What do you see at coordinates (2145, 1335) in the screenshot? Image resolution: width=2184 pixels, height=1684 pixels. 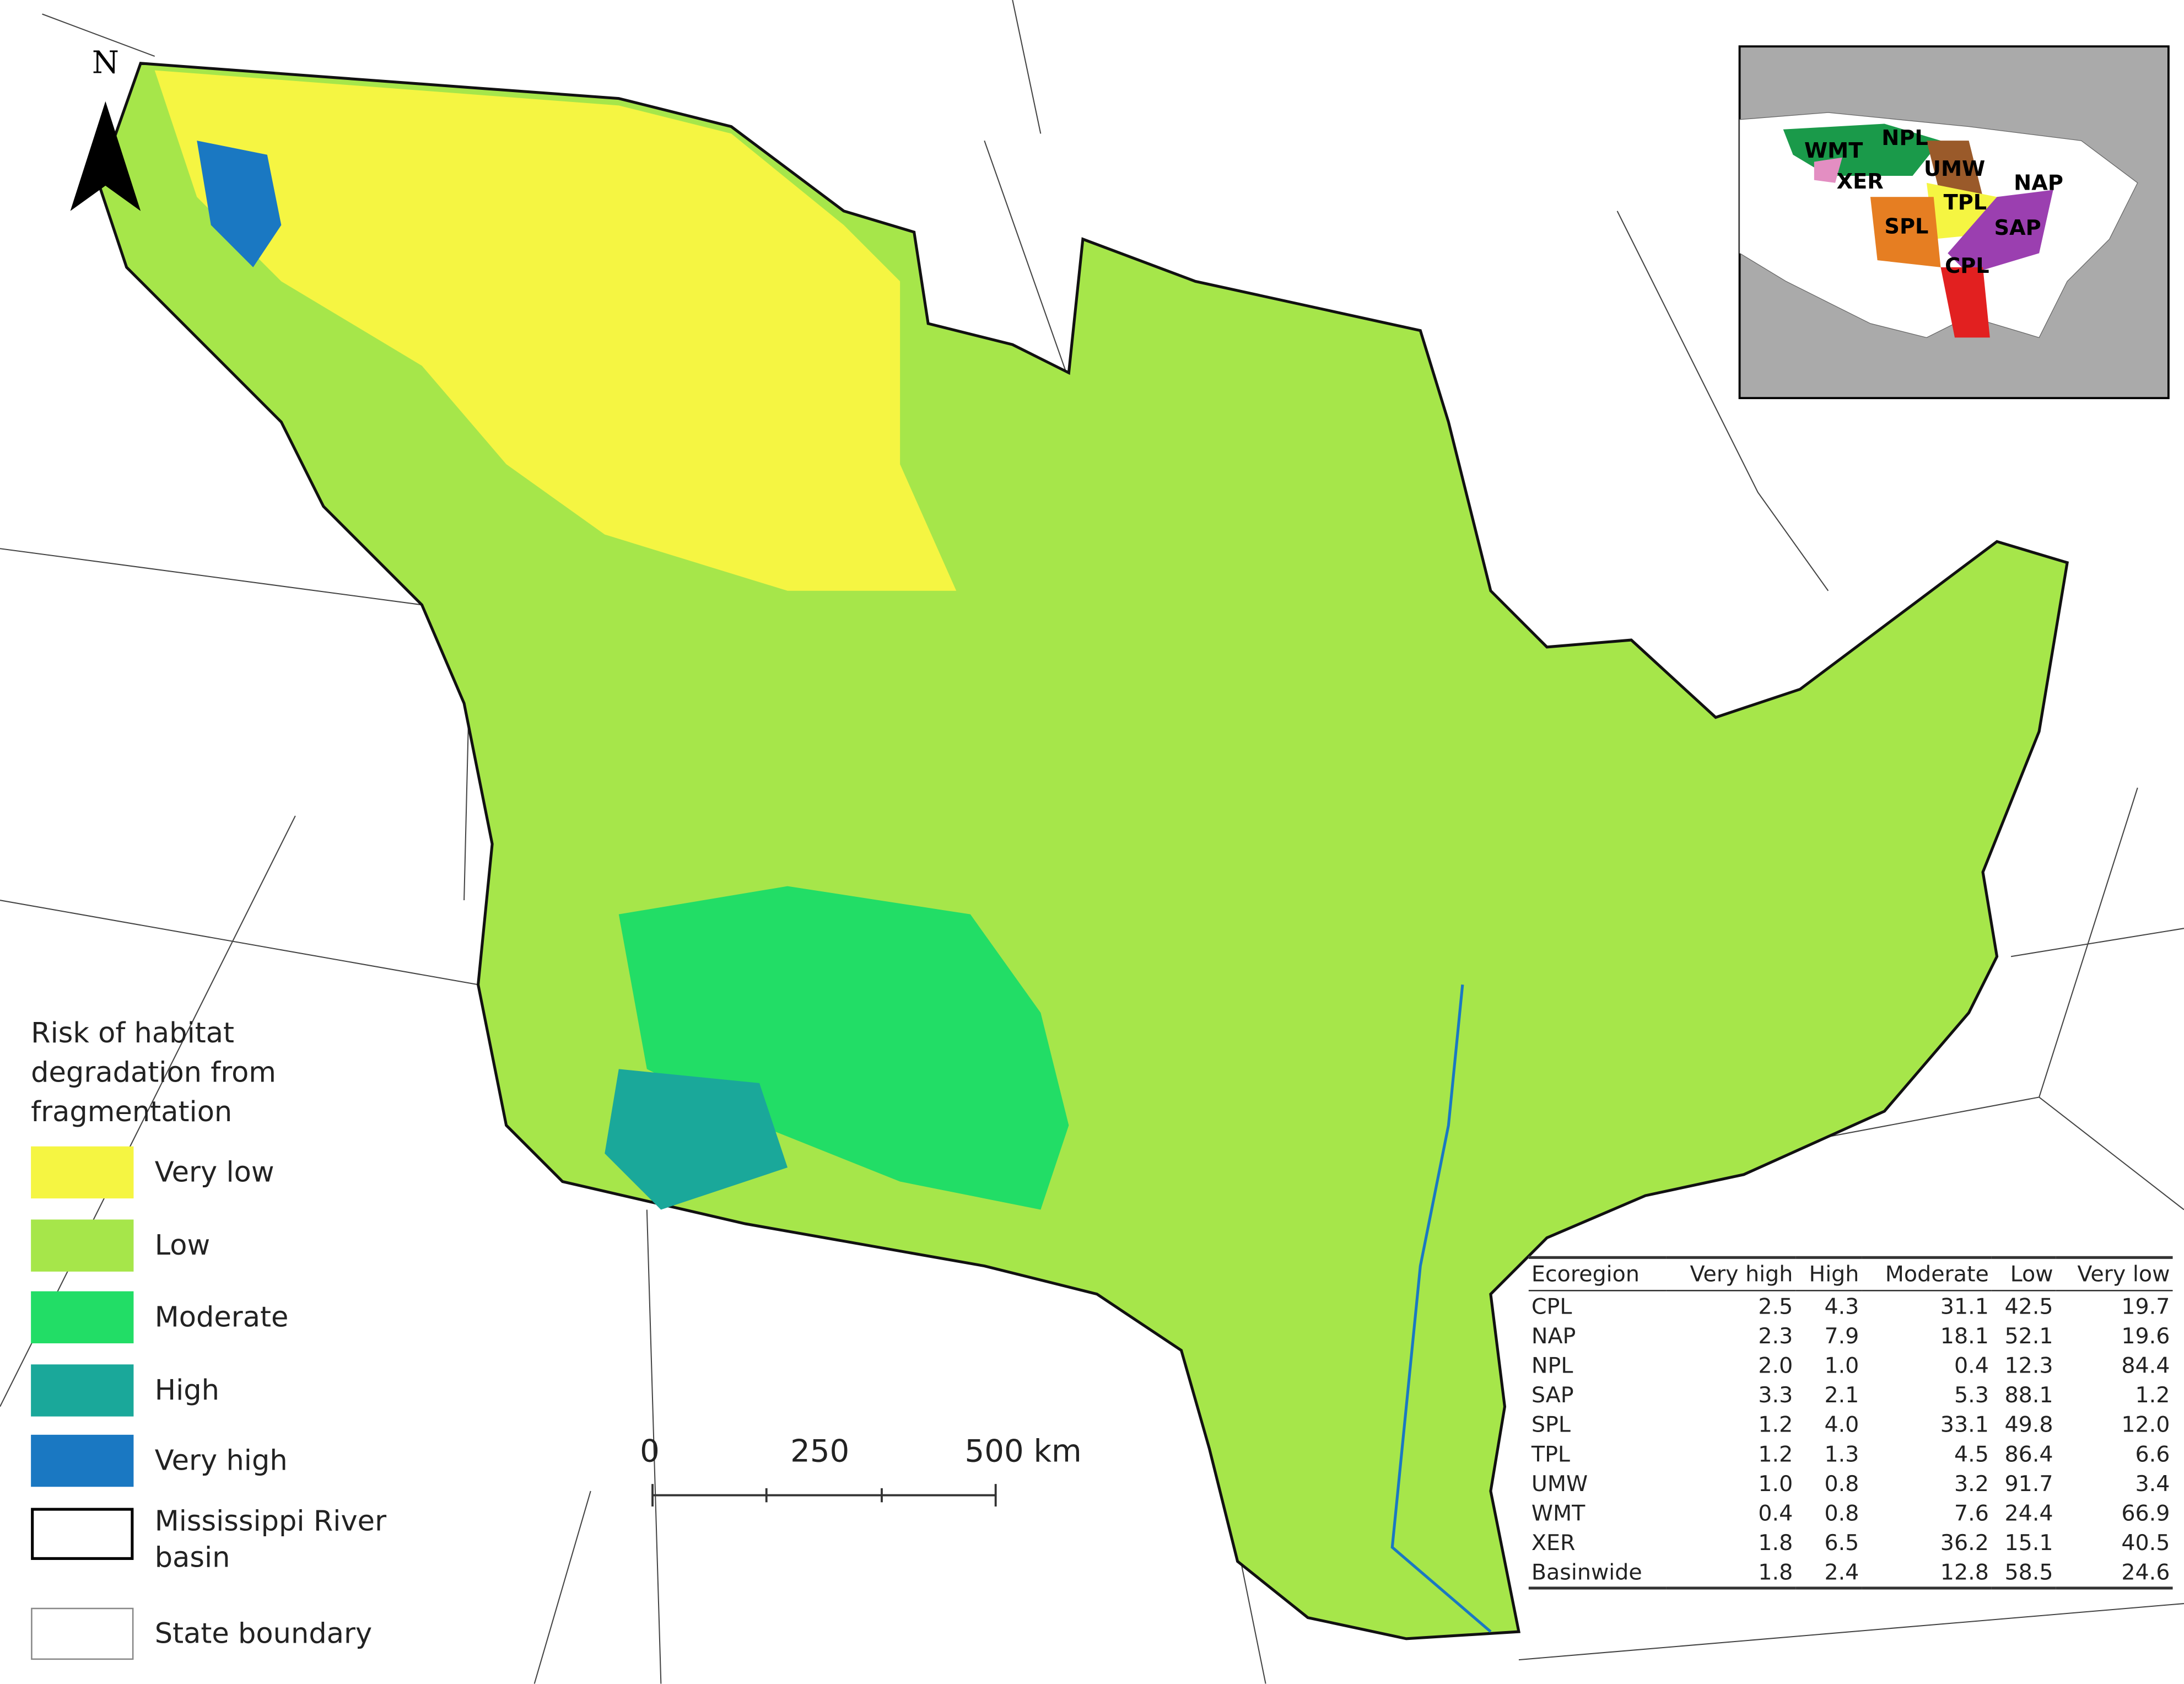 I see `table-cell: 19.6` at bounding box center [2145, 1335].